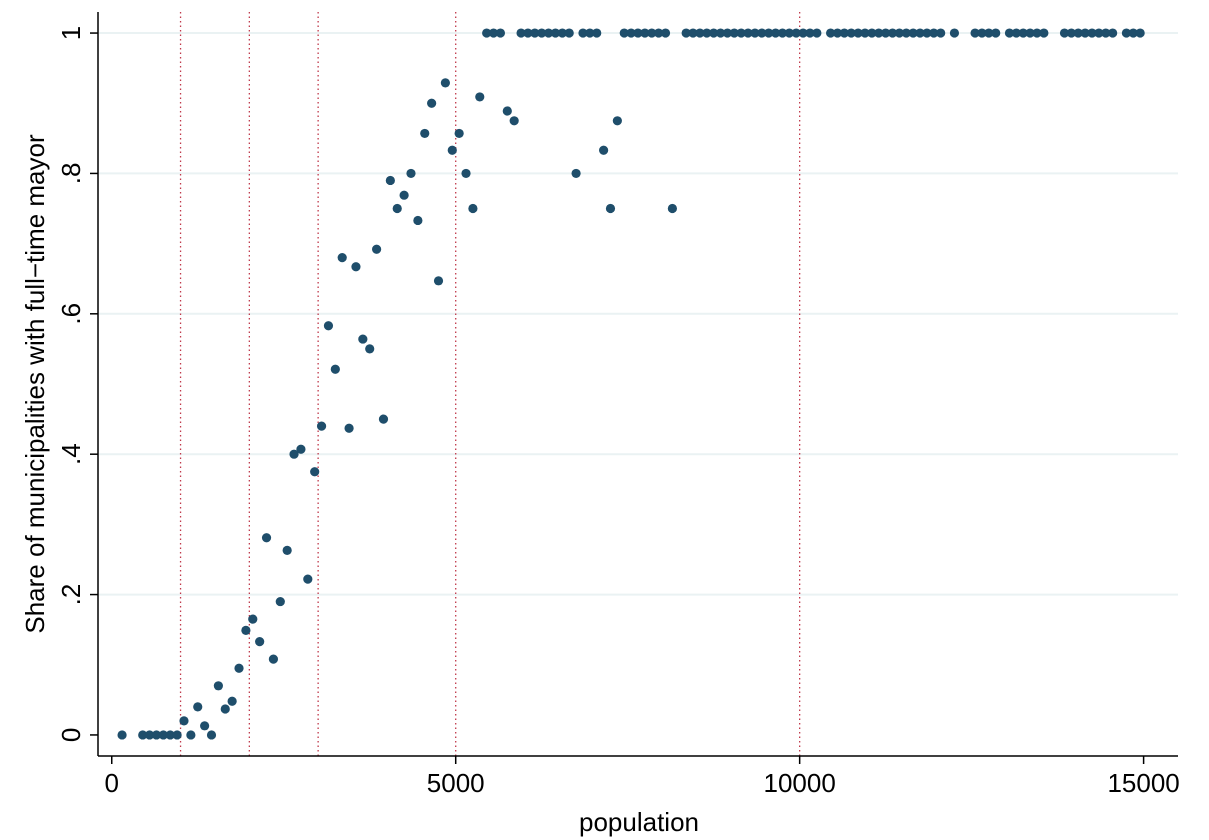  Describe the element at coordinates (77, 384) in the screenshot. I see `y-axis-ticks: 0 .2 .4 .6 .8 1` at that location.